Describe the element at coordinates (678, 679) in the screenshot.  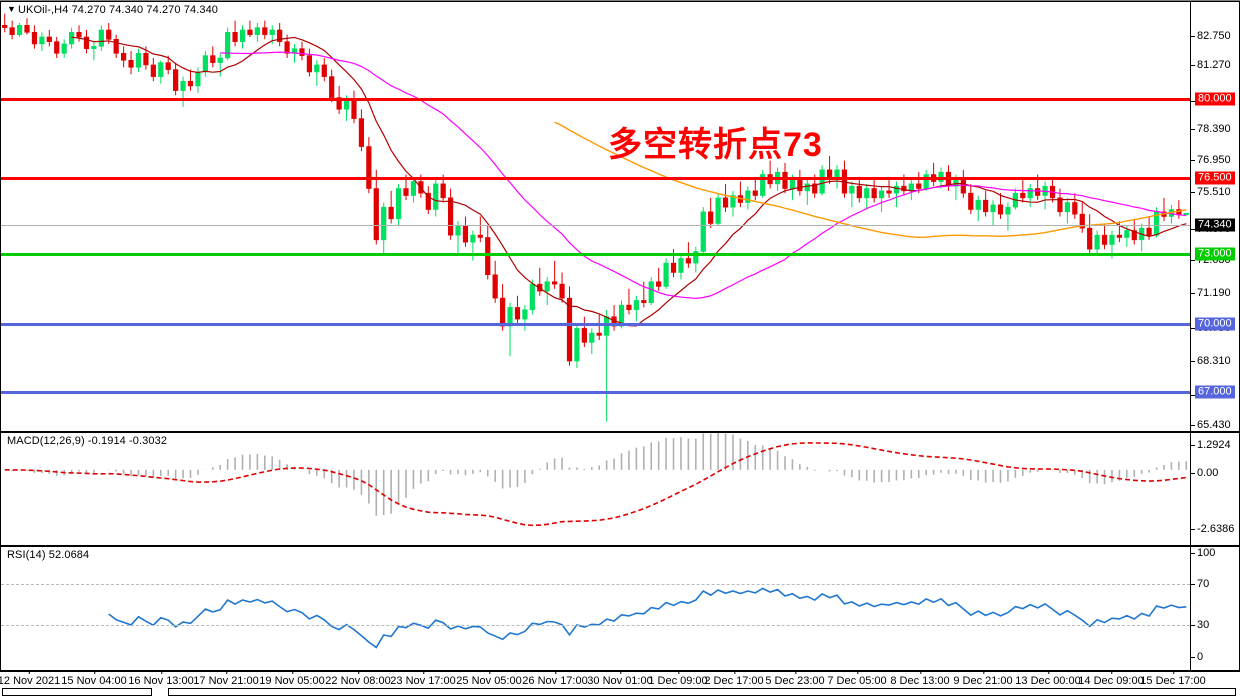
I see `time-tick-10: 1 Dec 09:00` at that location.